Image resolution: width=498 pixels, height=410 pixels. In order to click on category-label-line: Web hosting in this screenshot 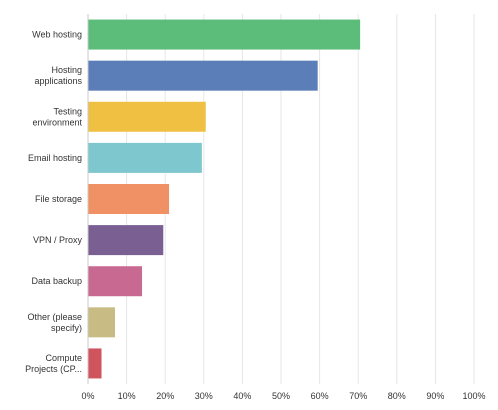, I will do `click(57, 35)`.